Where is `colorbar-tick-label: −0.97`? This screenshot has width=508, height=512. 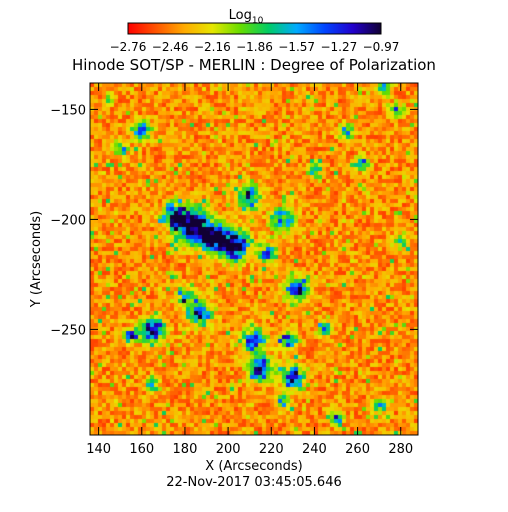 colorbar-tick-label: −0.97 is located at coordinates (381, 47).